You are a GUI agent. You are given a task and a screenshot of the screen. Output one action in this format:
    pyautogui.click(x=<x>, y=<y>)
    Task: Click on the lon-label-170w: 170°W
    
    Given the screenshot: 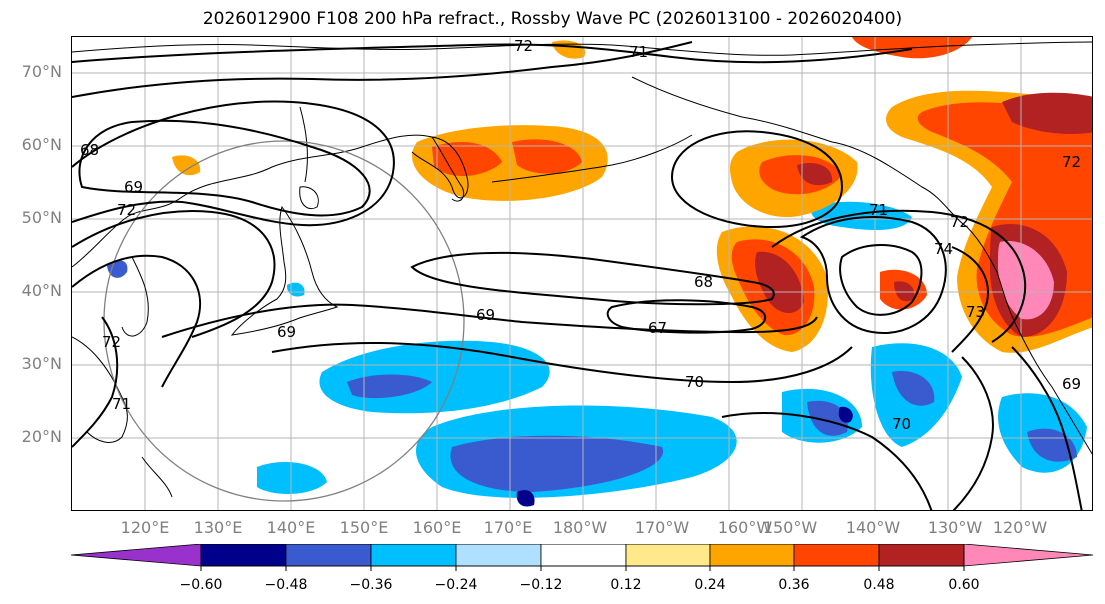 What is the action you would take?
    pyautogui.click(x=662, y=527)
    